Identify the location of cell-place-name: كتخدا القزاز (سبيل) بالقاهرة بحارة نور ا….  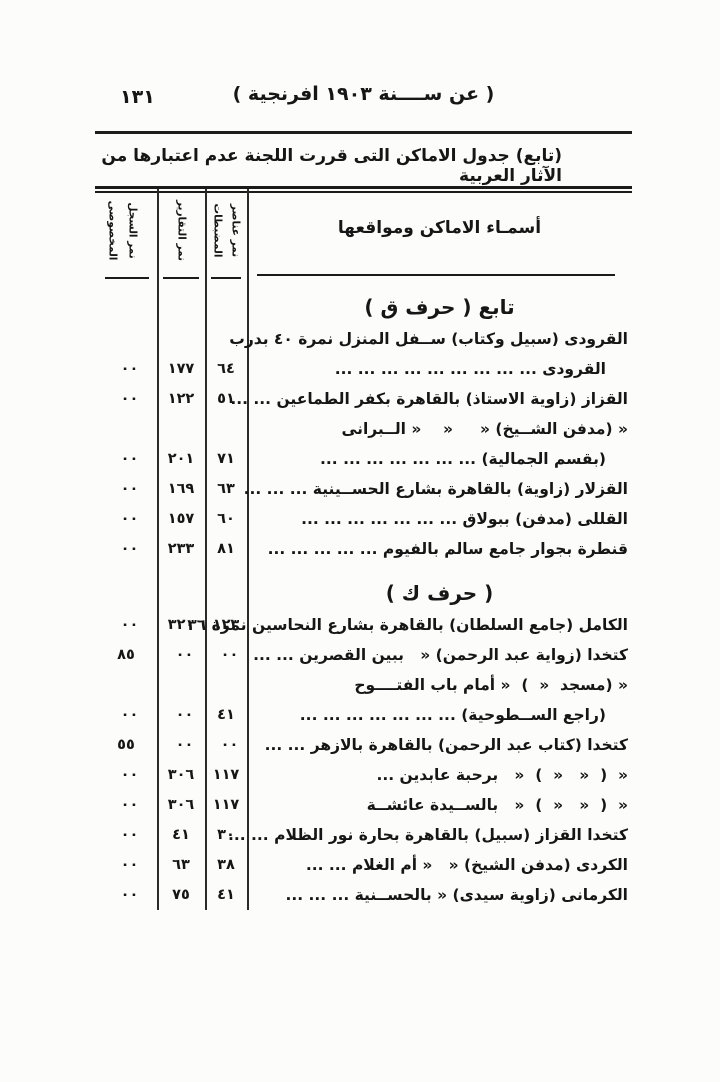
(430, 835).